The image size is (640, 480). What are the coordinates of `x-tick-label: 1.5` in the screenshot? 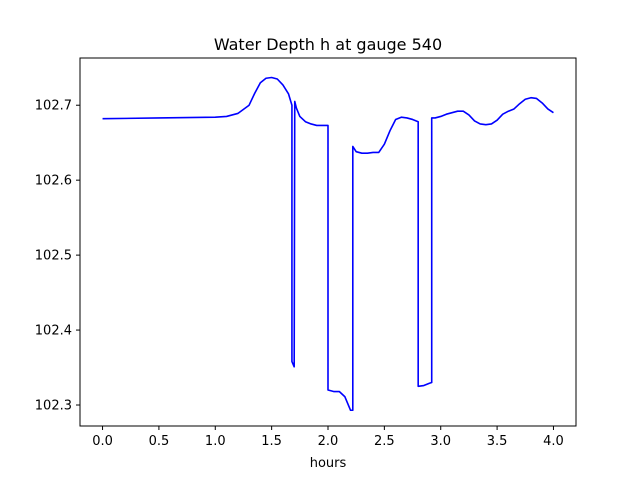 It's located at (271, 441).